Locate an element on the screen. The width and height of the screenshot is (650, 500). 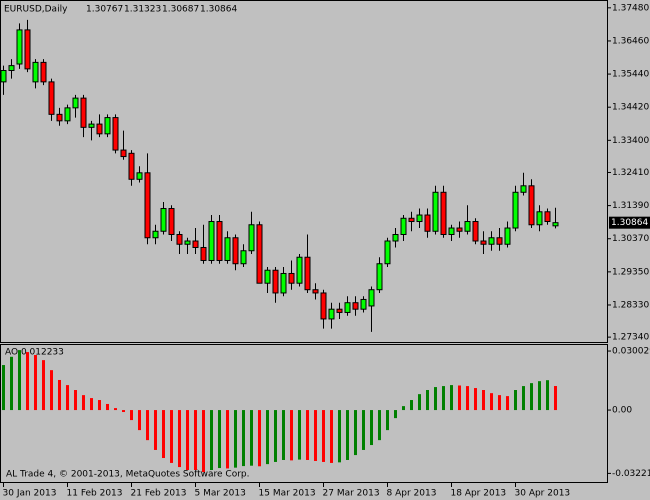
high-value: 1.31323 is located at coordinates (142, 10).